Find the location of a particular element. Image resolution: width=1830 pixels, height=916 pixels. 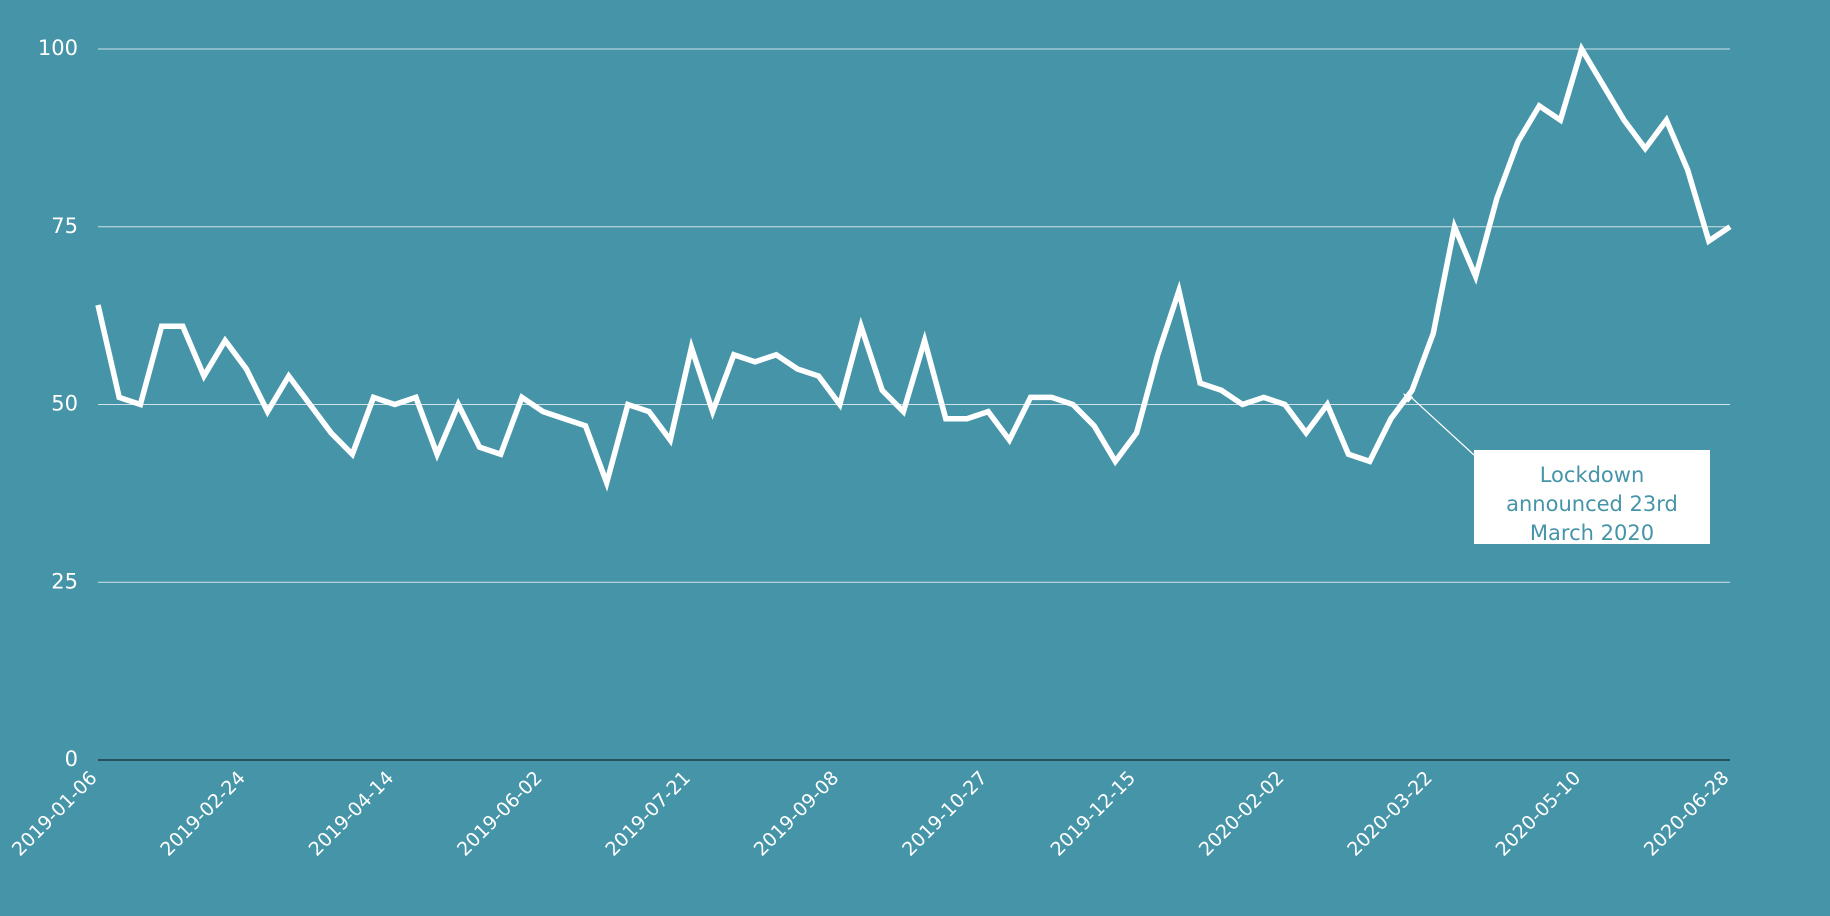

y-axis-ticks: 0 25 50 75 100 is located at coordinates (58, 403).